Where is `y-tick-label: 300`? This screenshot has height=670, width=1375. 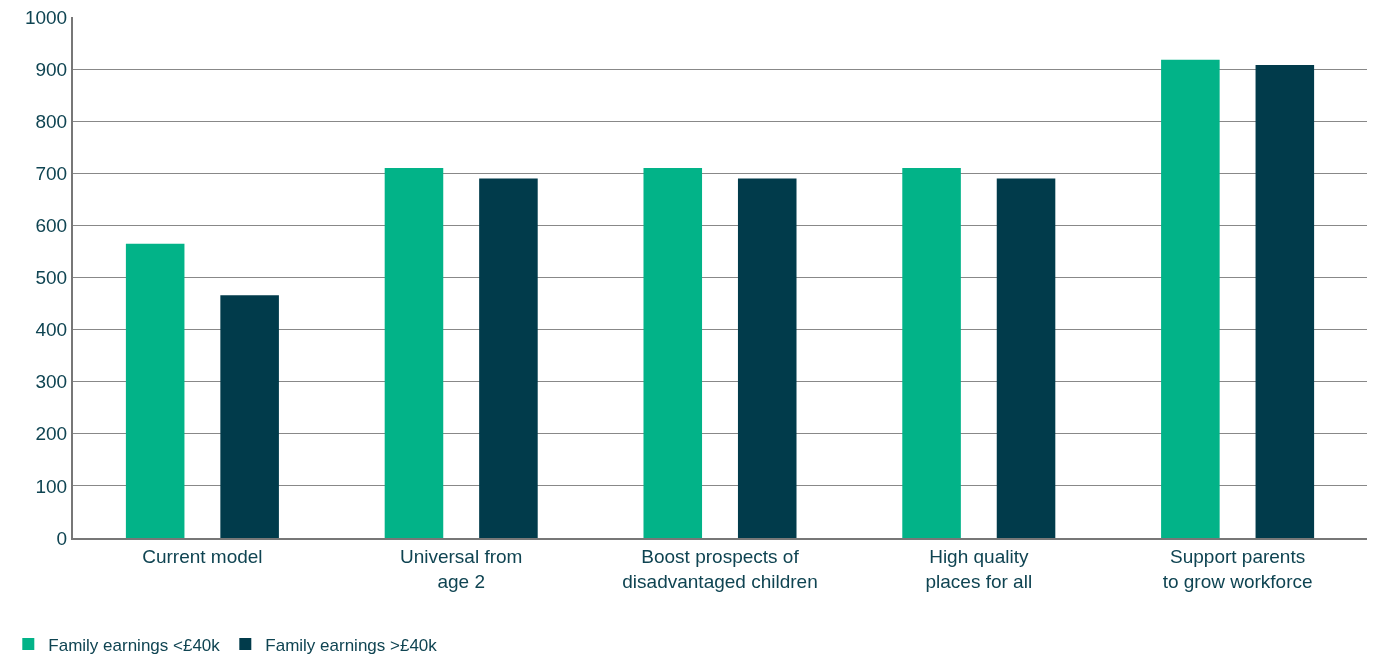 y-tick-label: 300 is located at coordinates (51, 382).